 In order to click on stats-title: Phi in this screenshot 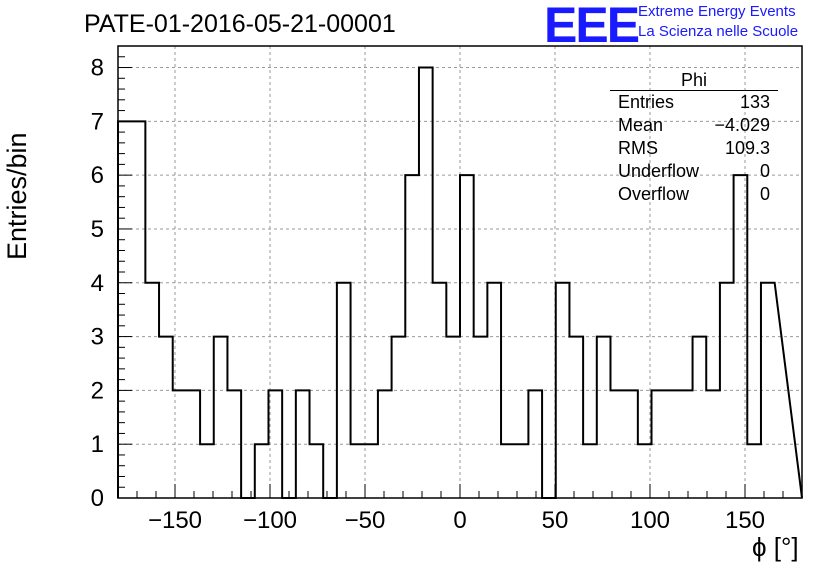, I will do `click(694, 80)`.